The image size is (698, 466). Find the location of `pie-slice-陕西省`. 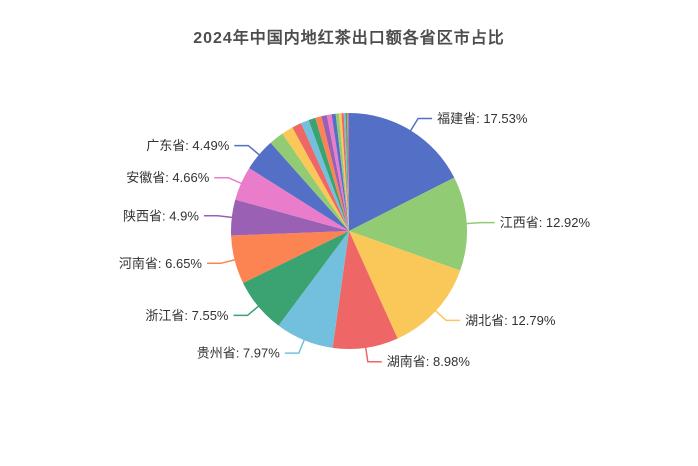

pie-slice-陕西省 is located at coordinates (290, 217).